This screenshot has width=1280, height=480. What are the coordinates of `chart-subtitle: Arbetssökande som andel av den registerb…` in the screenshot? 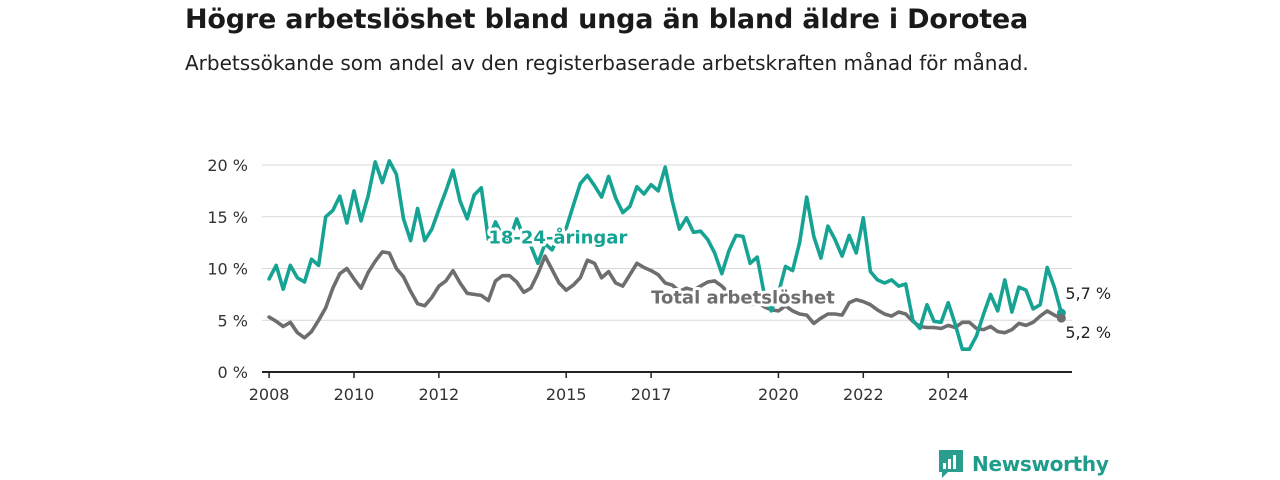 It's located at (607, 63).